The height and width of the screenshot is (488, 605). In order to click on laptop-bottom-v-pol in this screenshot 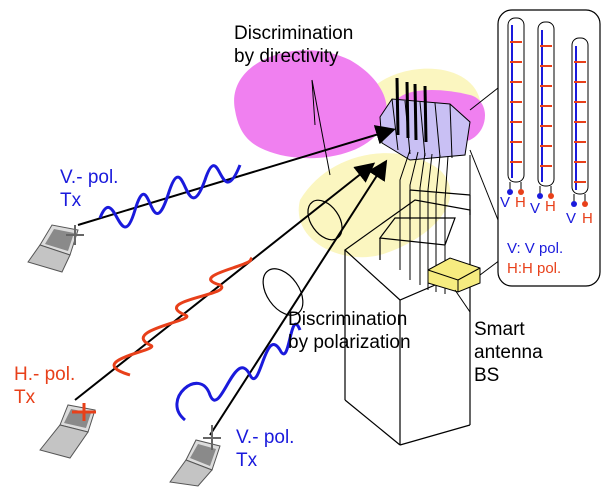, I will do `click(195, 456)`.